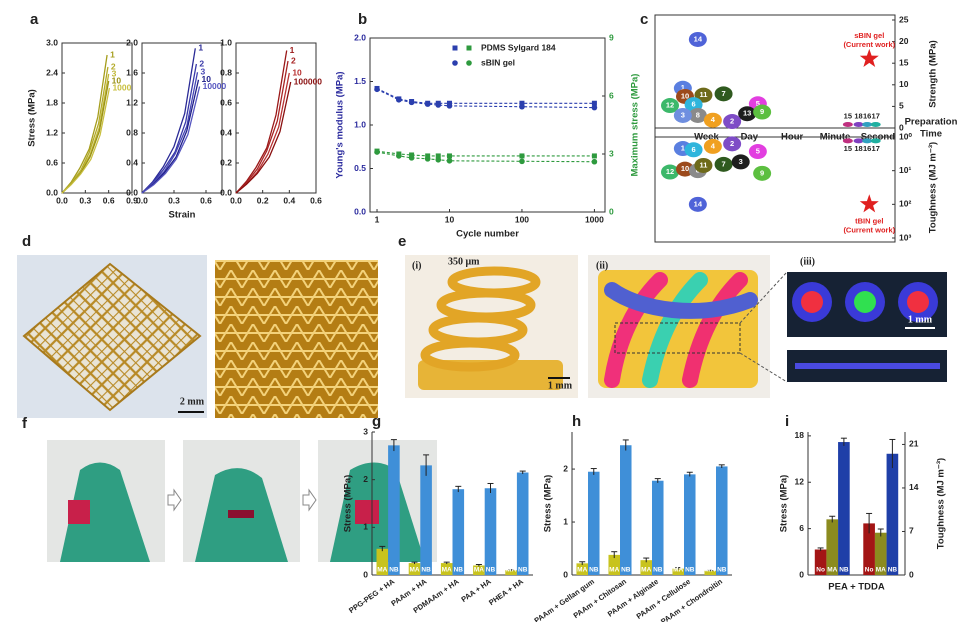  I want to click on y-tick-label: 0.6, so click(52, 162).